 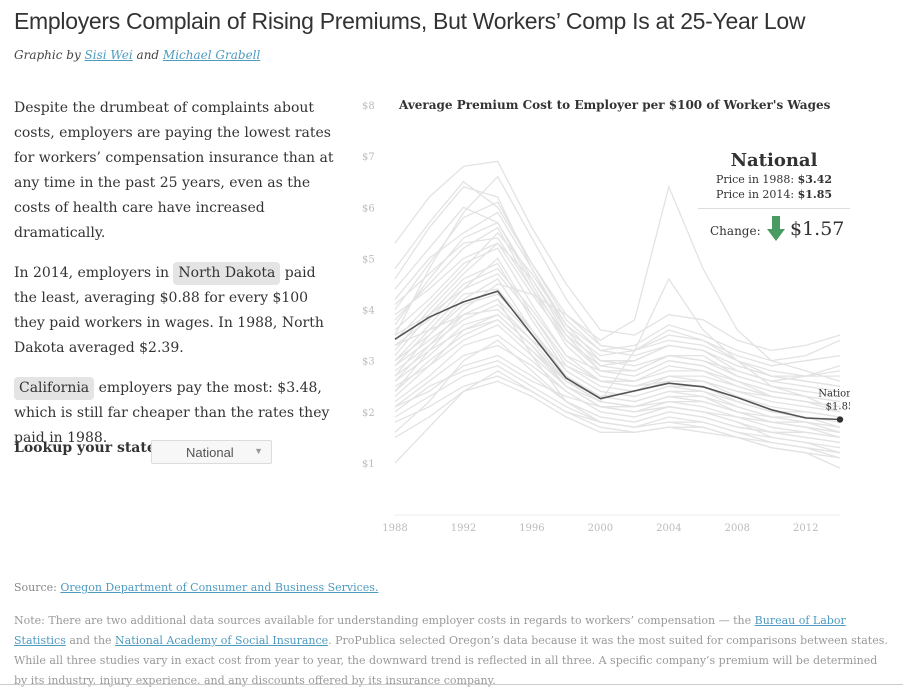 What do you see at coordinates (49, 55) in the screenshot?
I see `byline-prefix: Graphic by` at bounding box center [49, 55].